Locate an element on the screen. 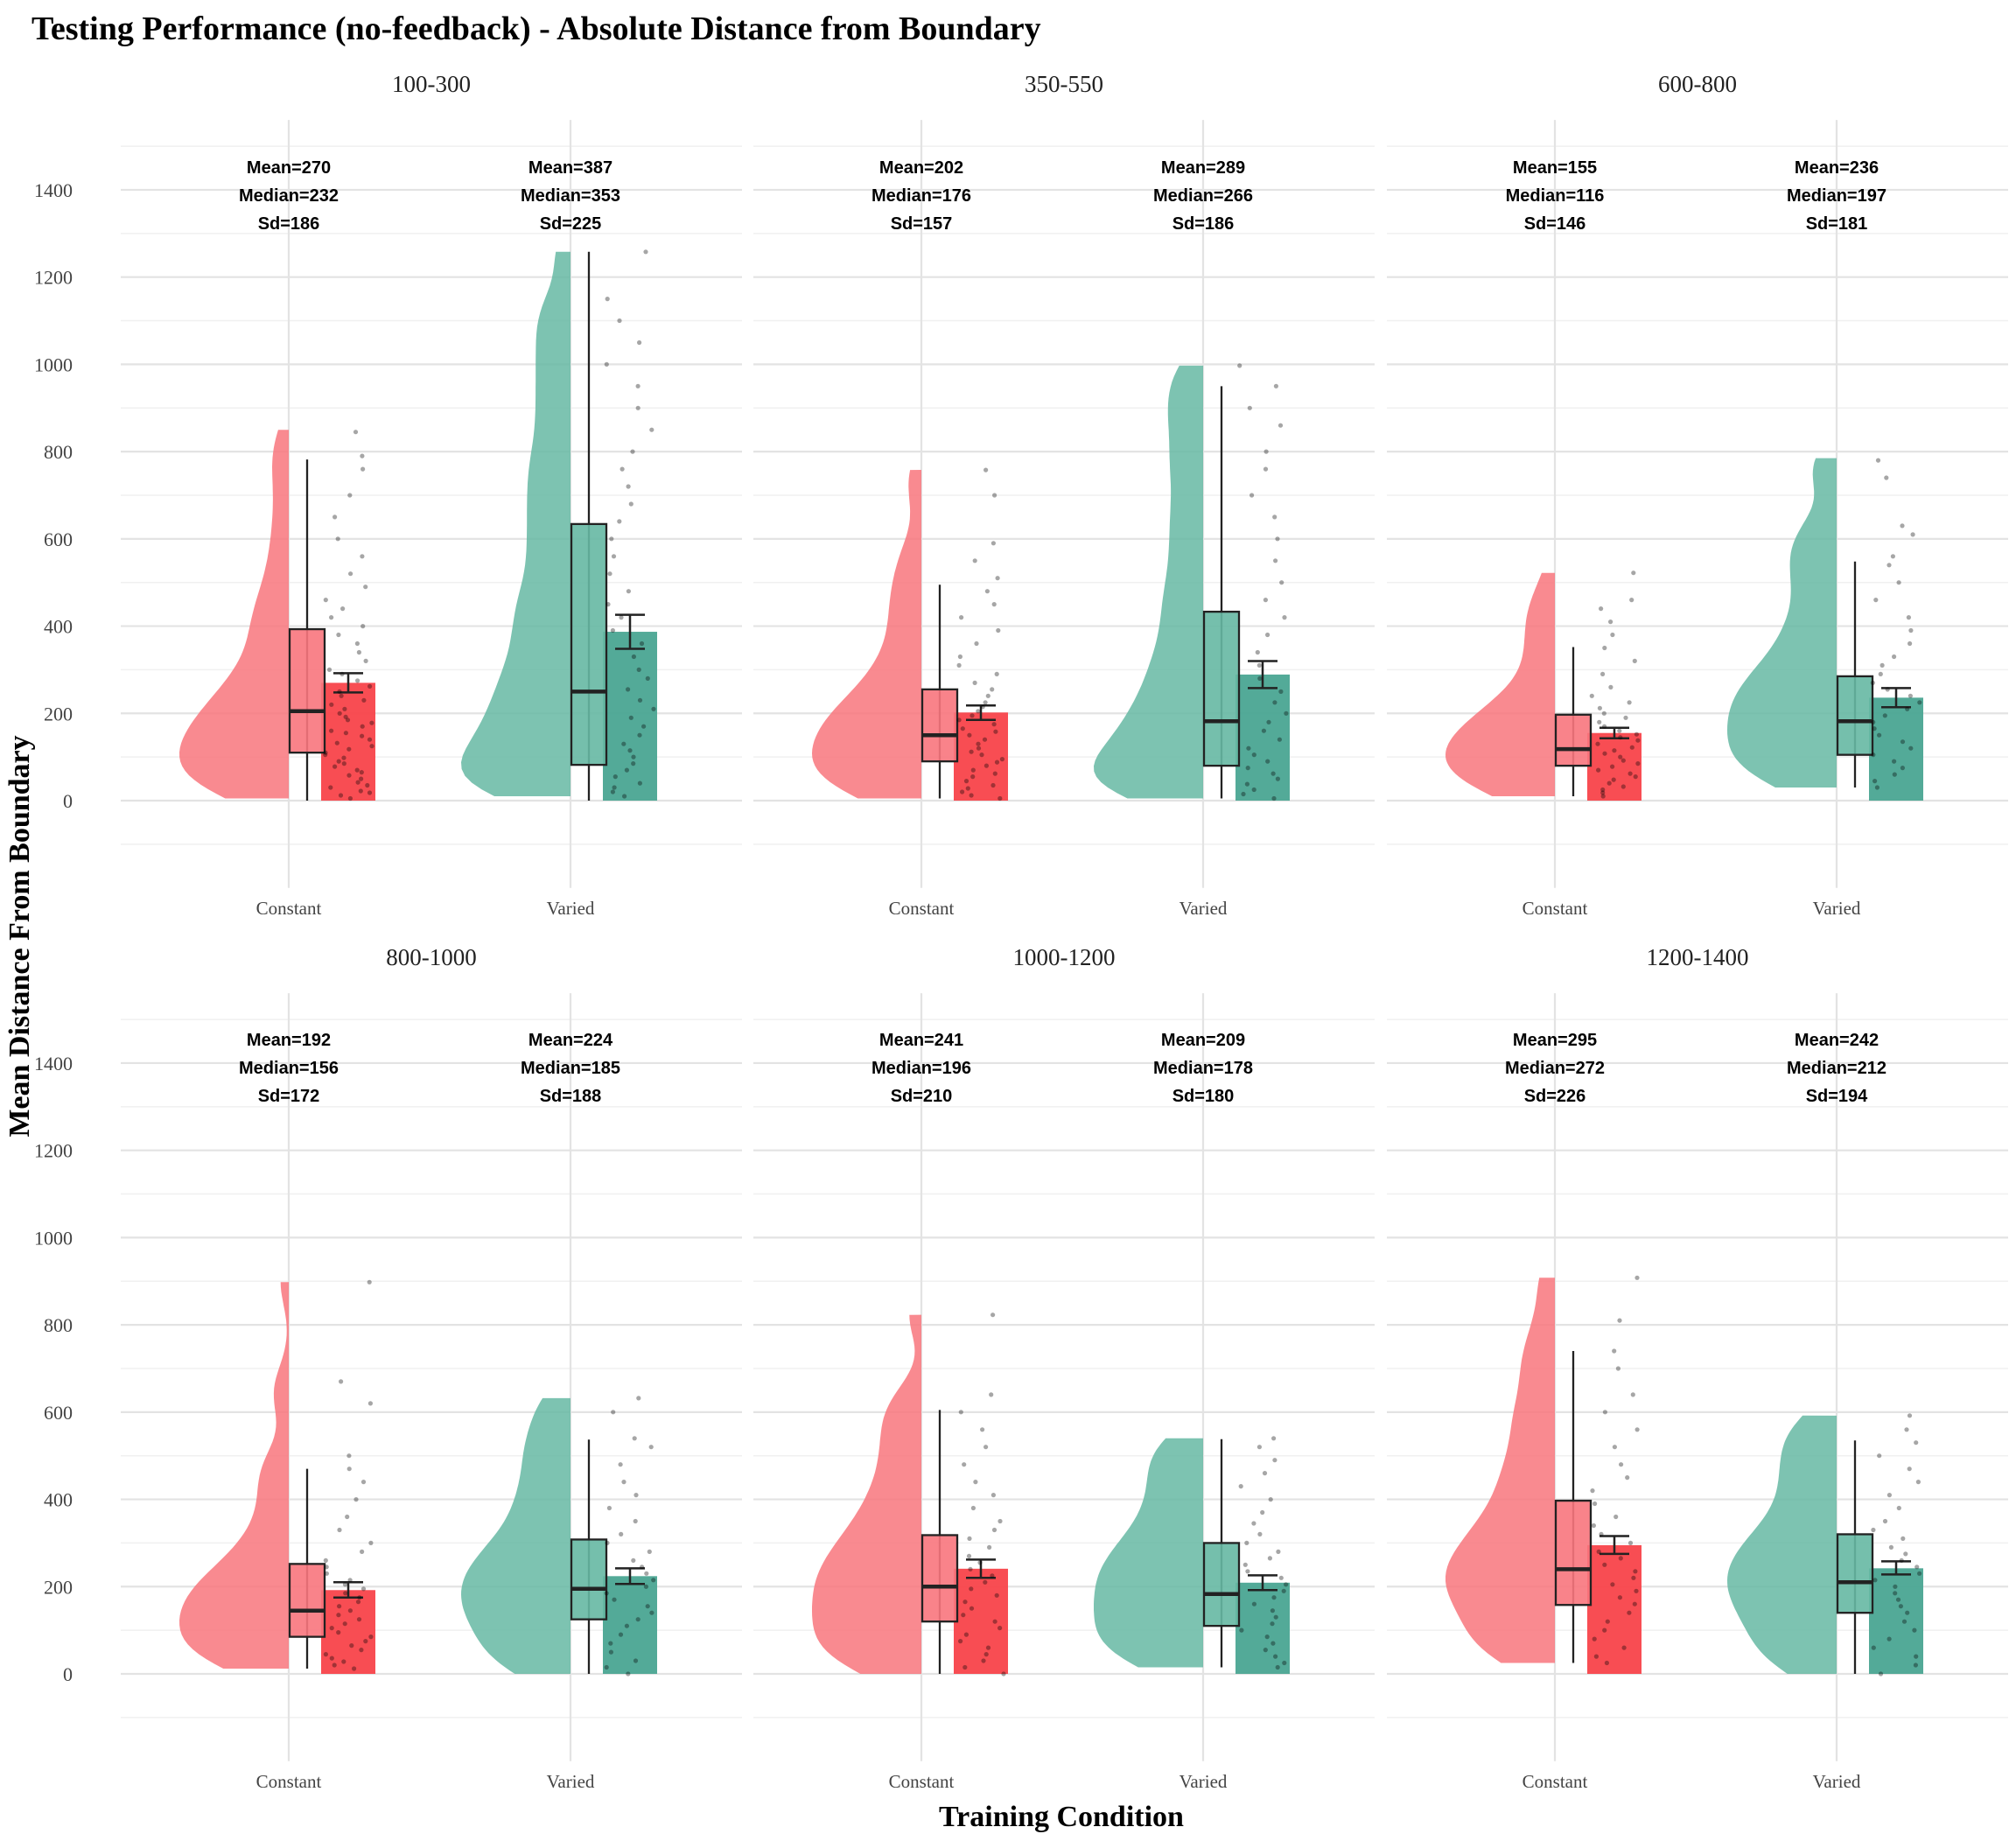 The width and height of the screenshot is (2016, 1848). y-tick-label: 400 is located at coordinates (58, 627).